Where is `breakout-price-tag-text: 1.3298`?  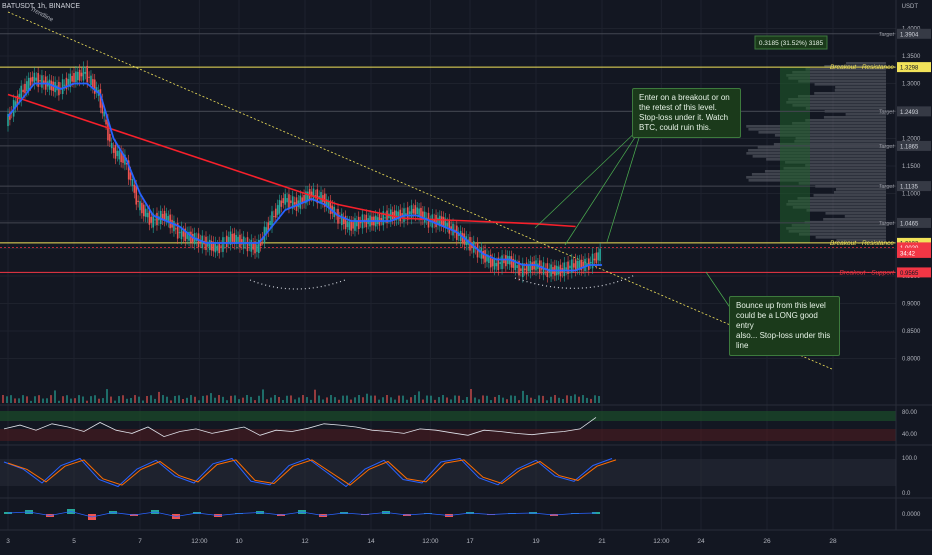
breakout-price-tag-text: 1.3298 is located at coordinates (909, 69).